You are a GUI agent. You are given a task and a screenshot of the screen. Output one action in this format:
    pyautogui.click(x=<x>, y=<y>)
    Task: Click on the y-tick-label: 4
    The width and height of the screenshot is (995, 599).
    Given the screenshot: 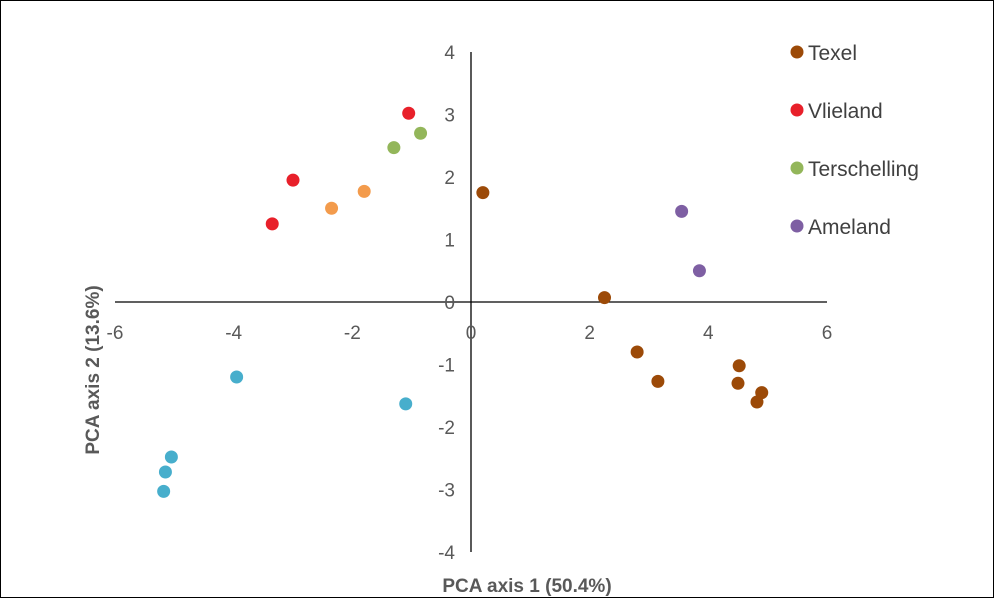 What is the action you would take?
    pyautogui.click(x=449, y=53)
    